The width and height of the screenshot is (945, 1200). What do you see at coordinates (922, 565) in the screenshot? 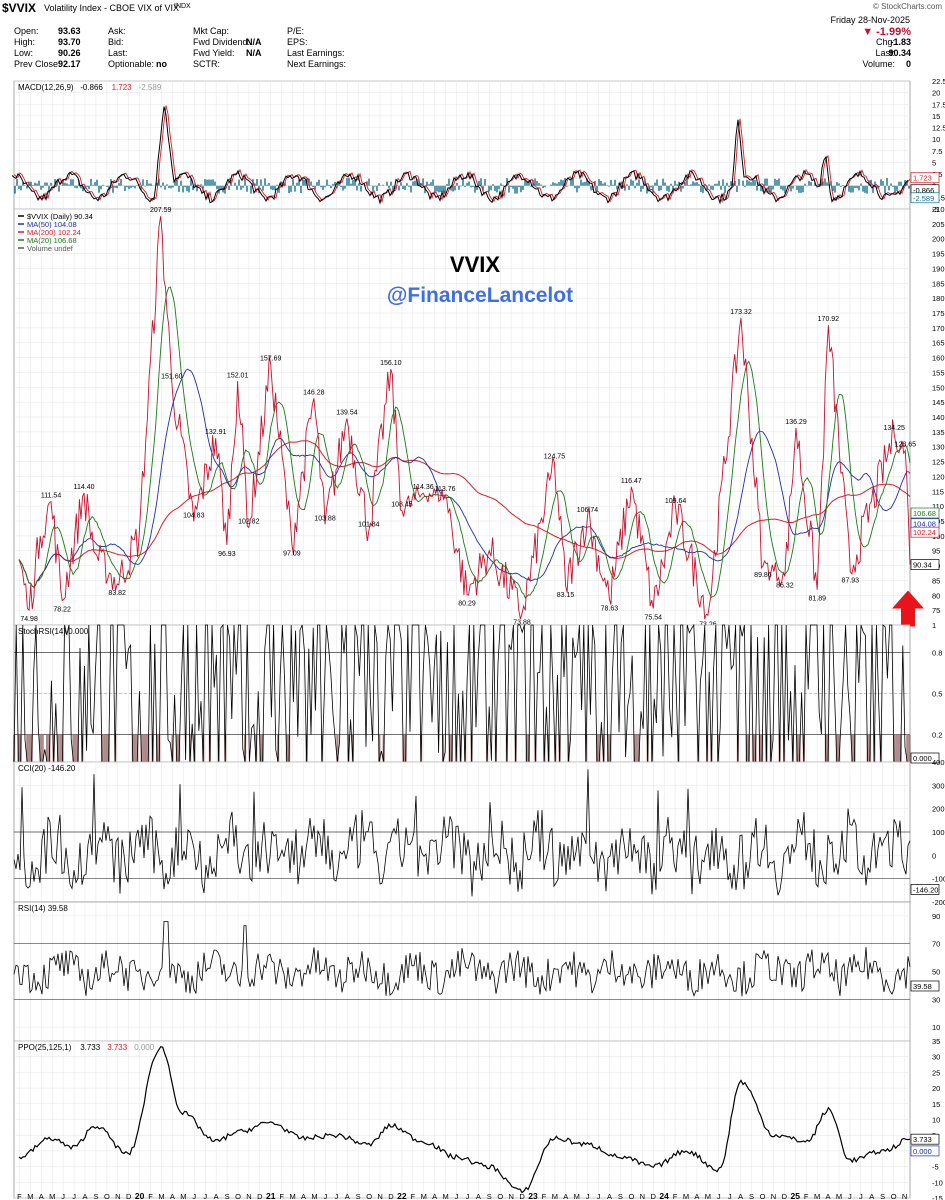
I see `price-right-value: 90.34` at bounding box center [922, 565].